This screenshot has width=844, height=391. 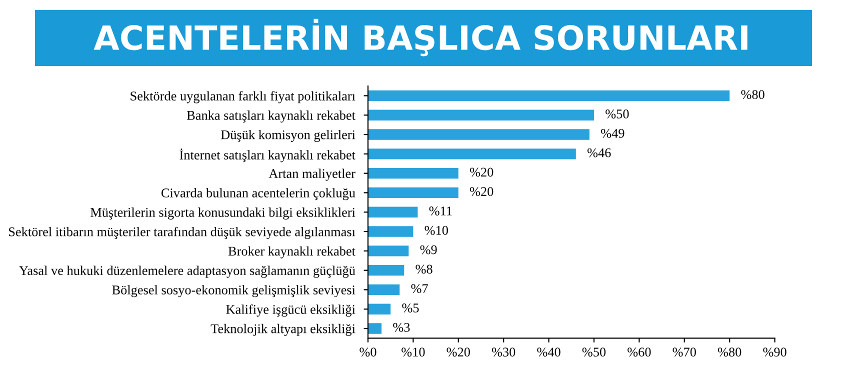 What do you see at coordinates (271, 116) in the screenshot?
I see `y-tick-label: Banka satışları kaynaklı rekabet` at bounding box center [271, 116].